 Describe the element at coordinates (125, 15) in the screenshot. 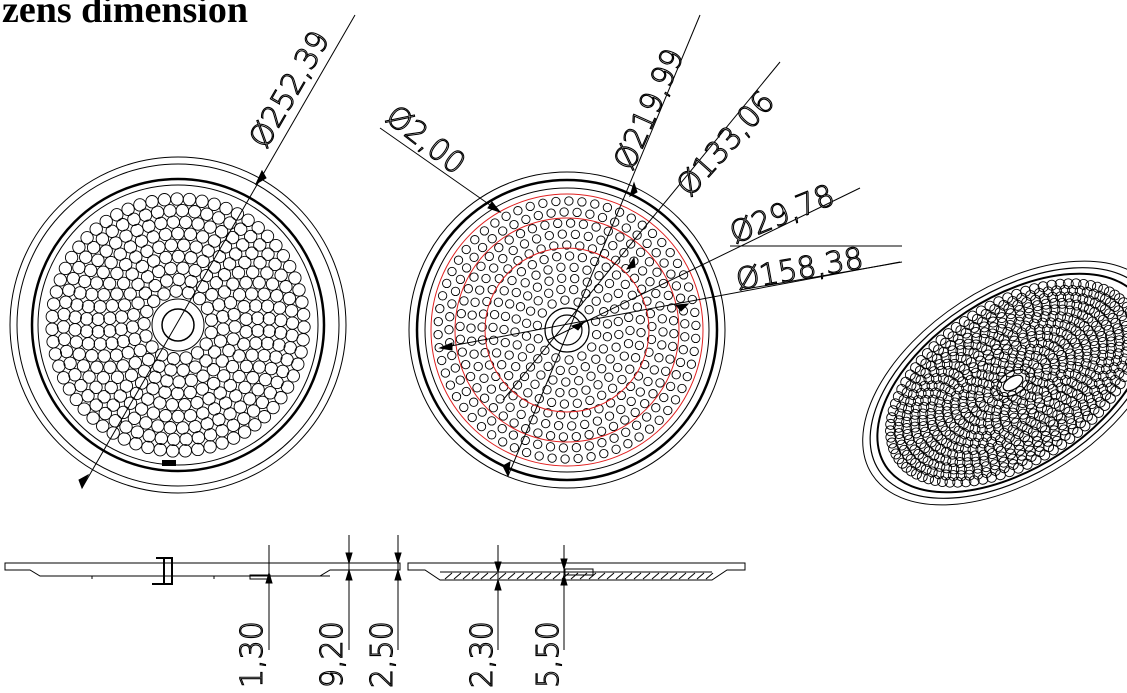

I see `drawing-title: zens dimension` at that location.